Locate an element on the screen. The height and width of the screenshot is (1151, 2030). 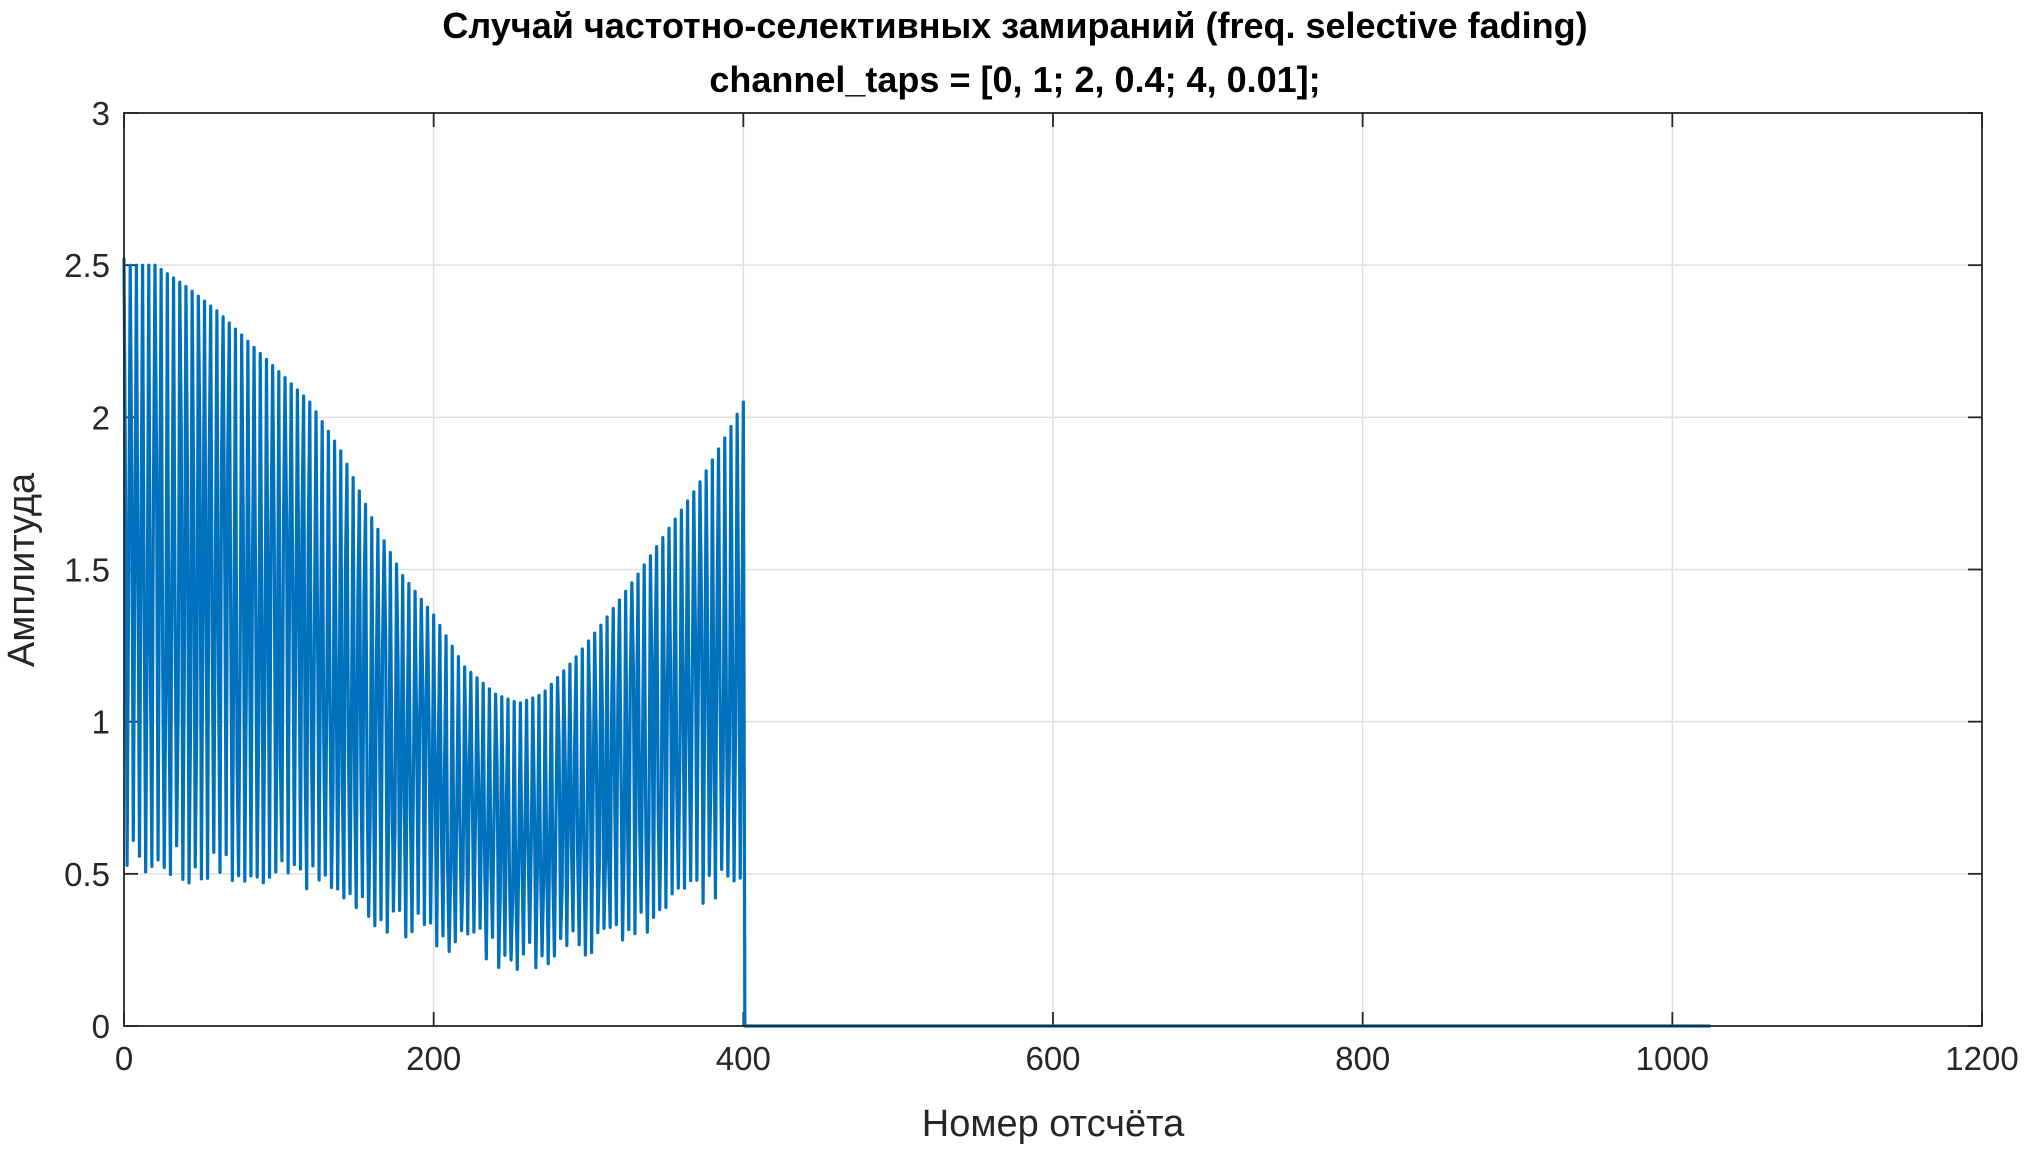
y-tick-label: 1 is located at coordinates (101, 722).